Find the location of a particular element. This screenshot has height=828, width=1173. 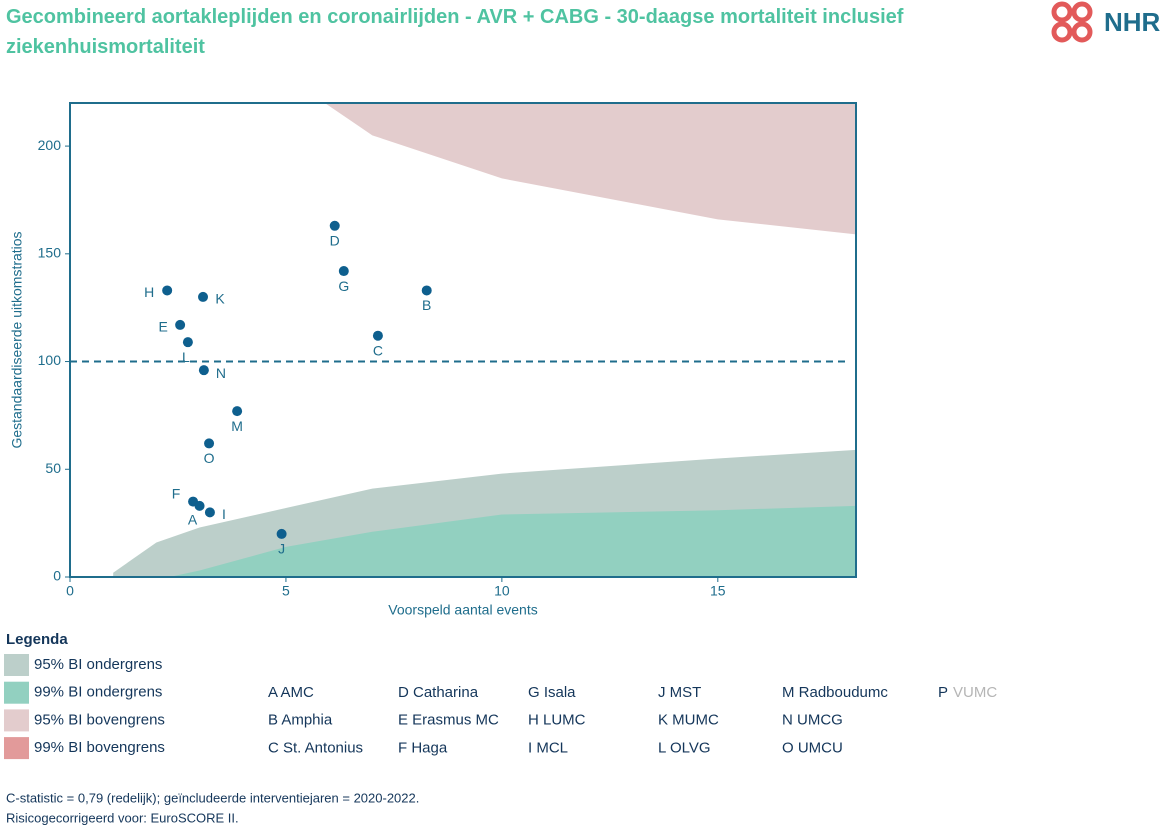

y-tick-label: 100 is located at coordinates (50, 360).